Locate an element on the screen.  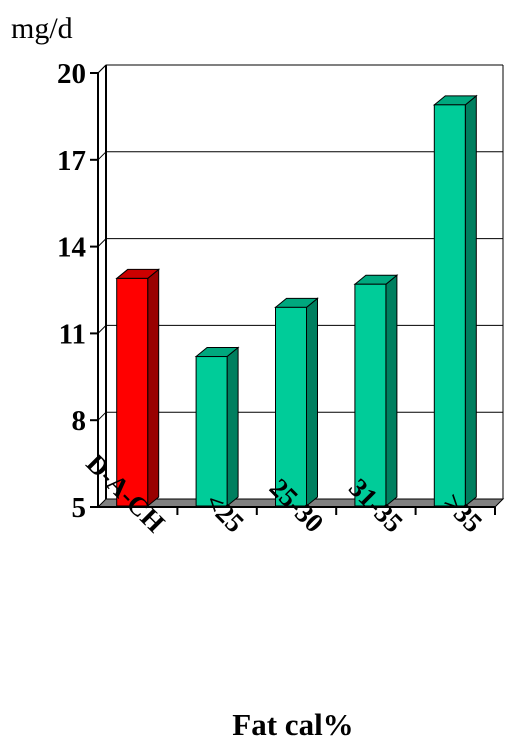
y-tick-labels: 5 8 11 14 17 20 is located at coordinates (71, 291).